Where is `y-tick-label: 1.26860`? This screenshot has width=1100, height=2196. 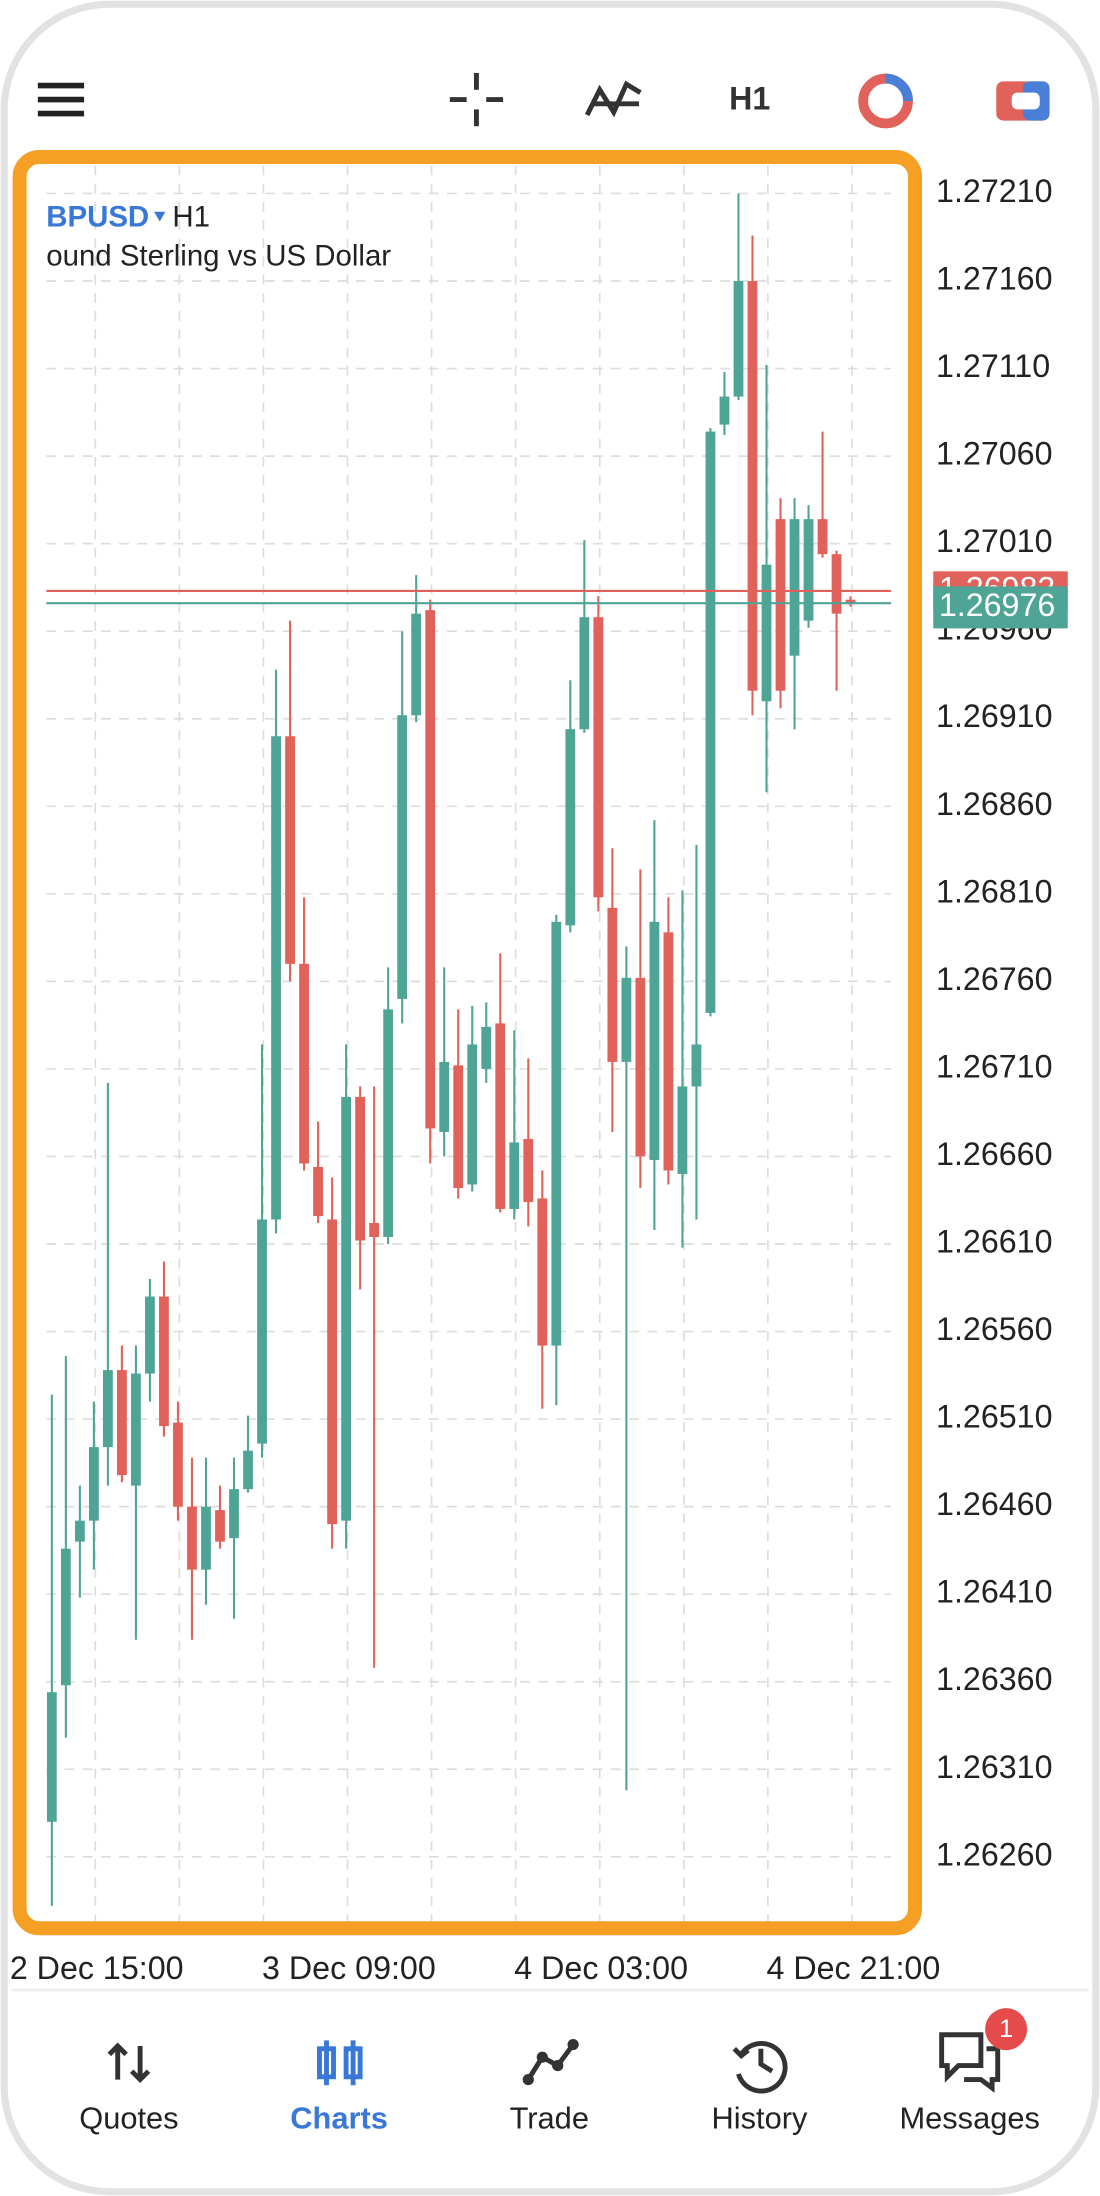 y-tick-label: 1.26860 is located at coordinates (994, 804).